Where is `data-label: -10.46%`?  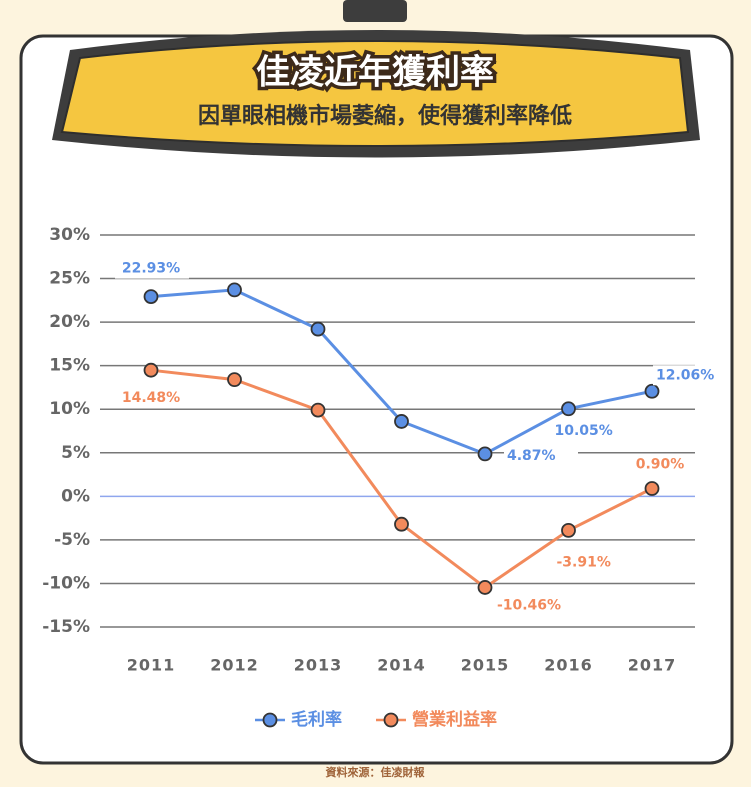 data-label: -10.46% is located at coordinates (529, 605).